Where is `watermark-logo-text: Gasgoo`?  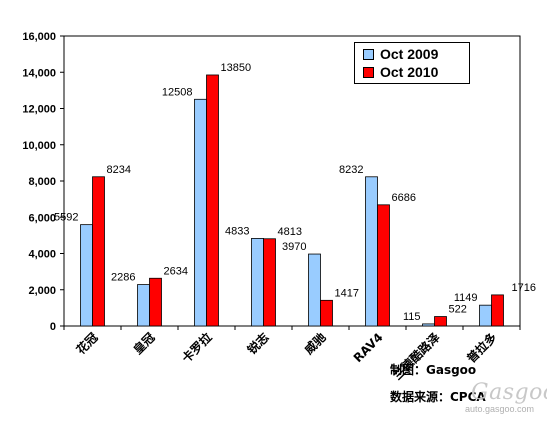
watermark-logo-text: Gasgoo is located at coordinates (509, 392).